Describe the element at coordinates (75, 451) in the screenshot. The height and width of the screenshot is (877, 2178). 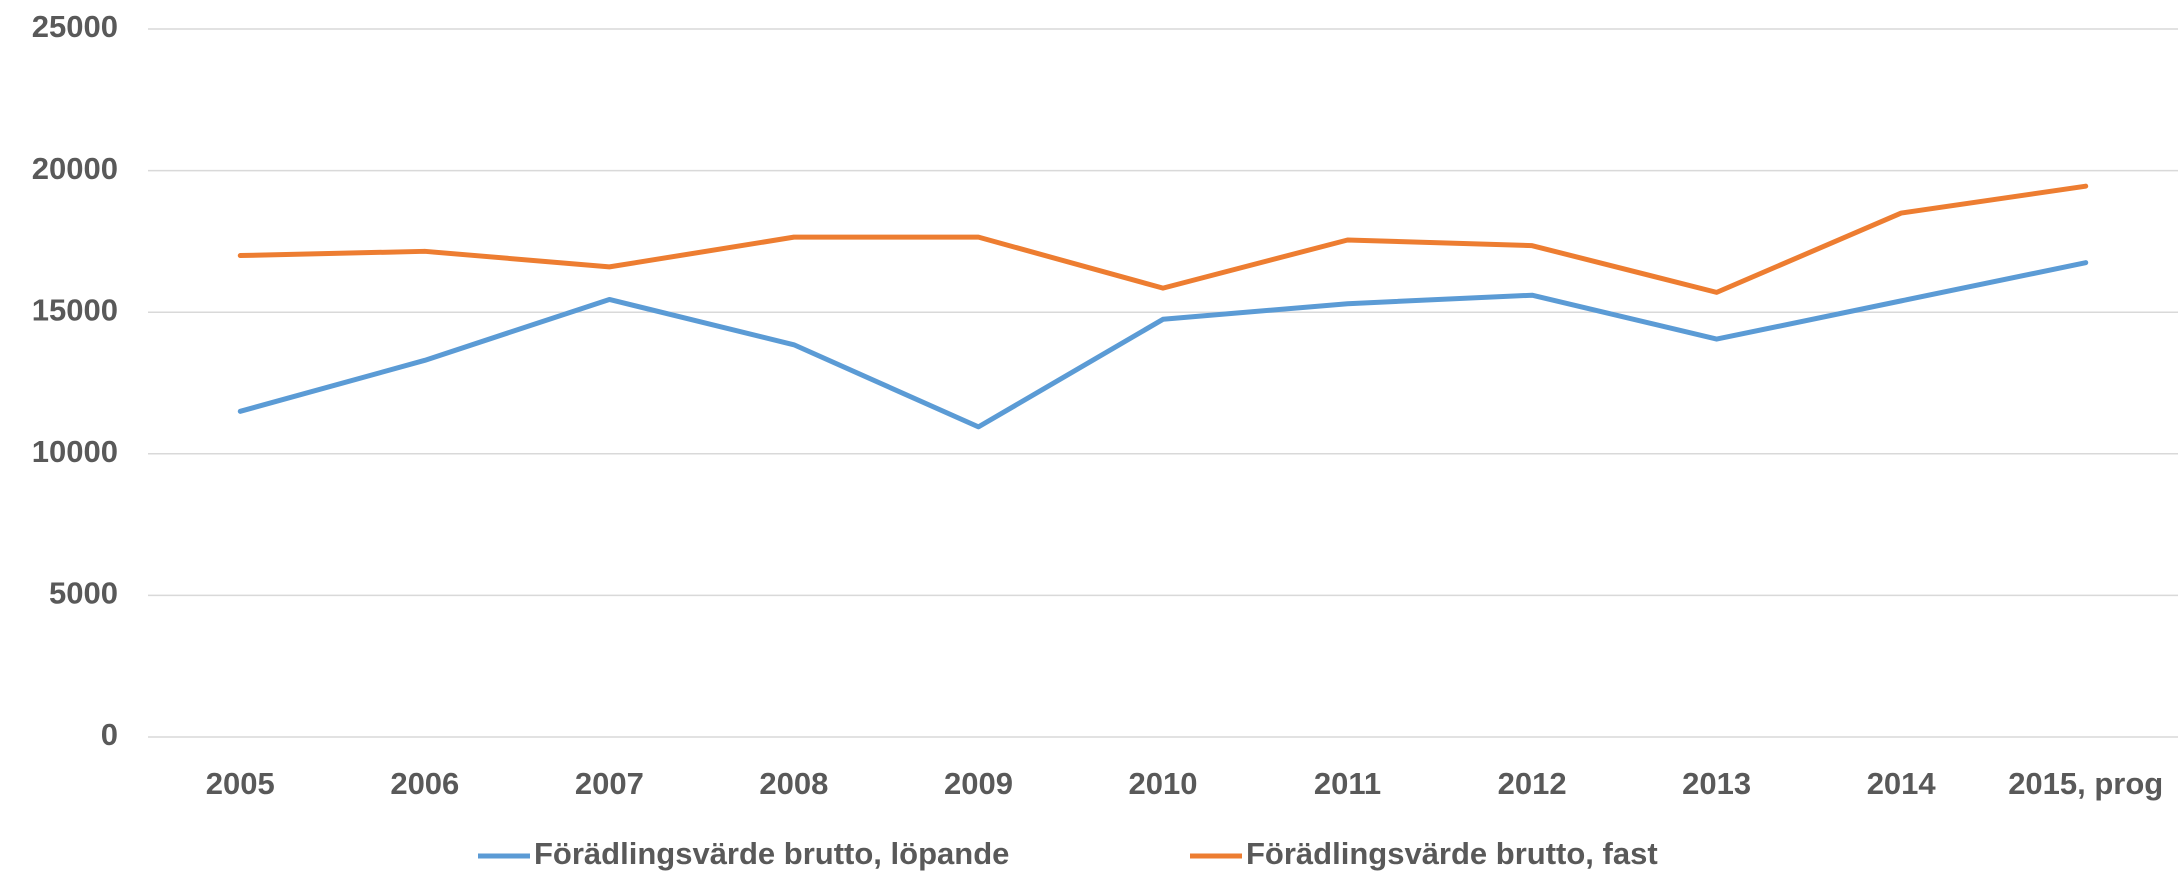
I see `y-tick-label: 10000` at that location.